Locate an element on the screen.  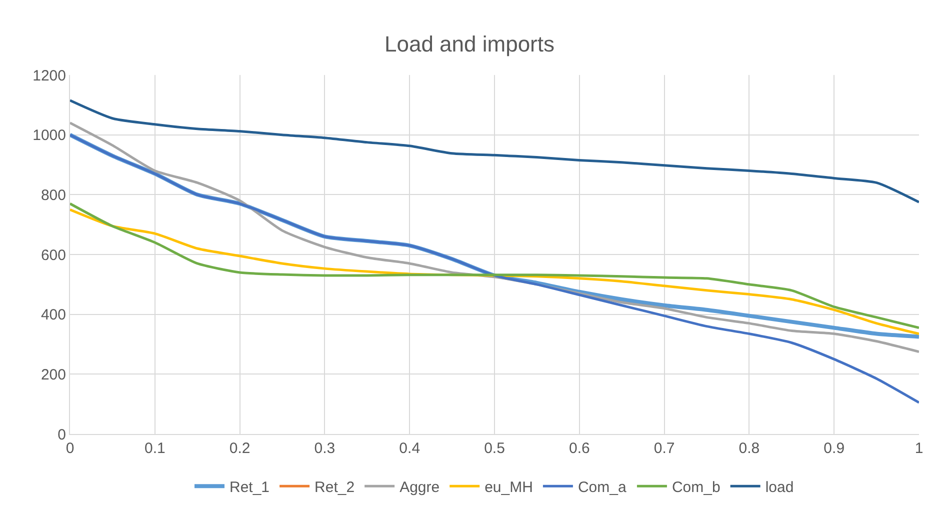
x-tick-label: 0.4 is located at coordinates (409, 448).